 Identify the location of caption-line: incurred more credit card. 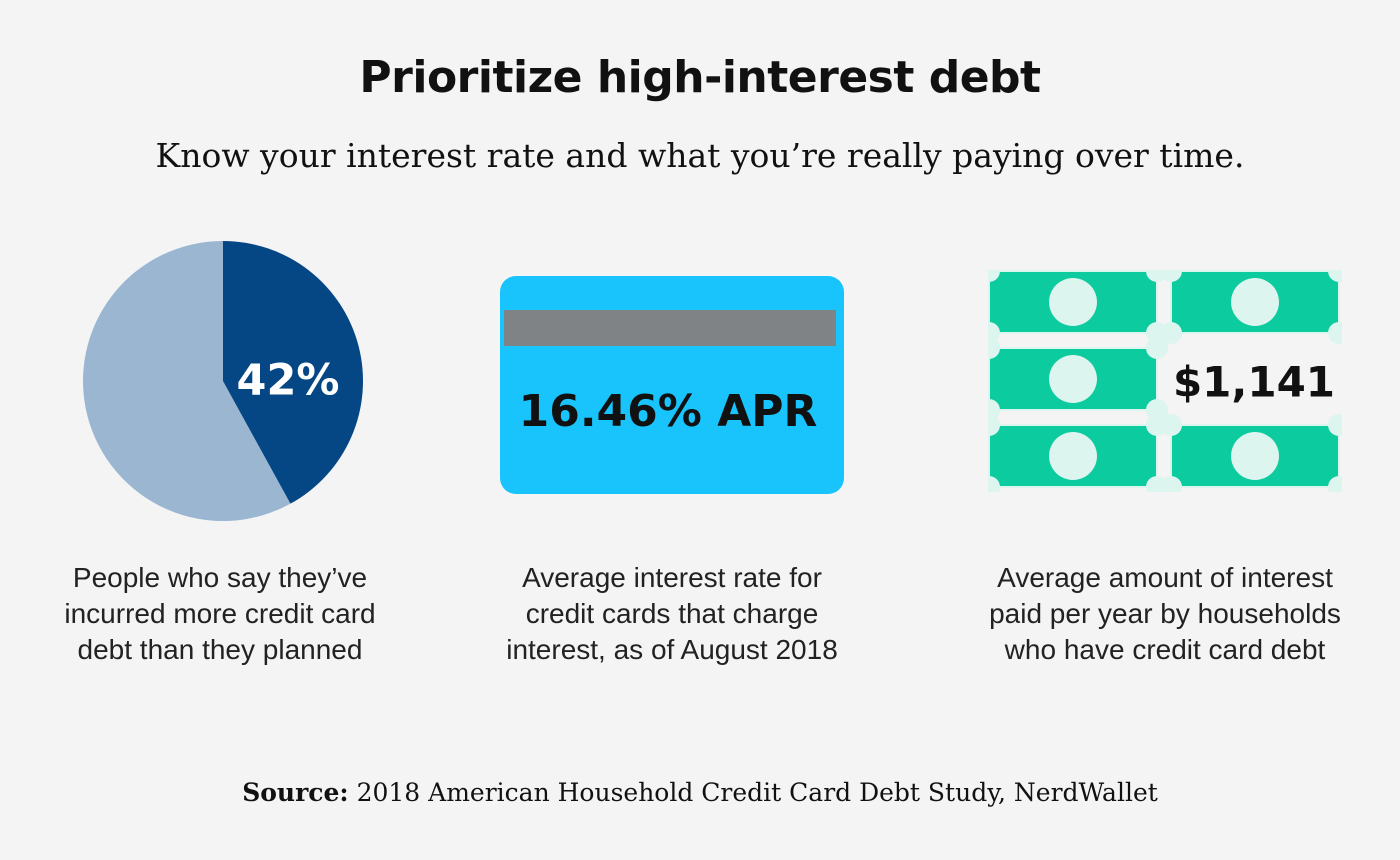
(220, 613).